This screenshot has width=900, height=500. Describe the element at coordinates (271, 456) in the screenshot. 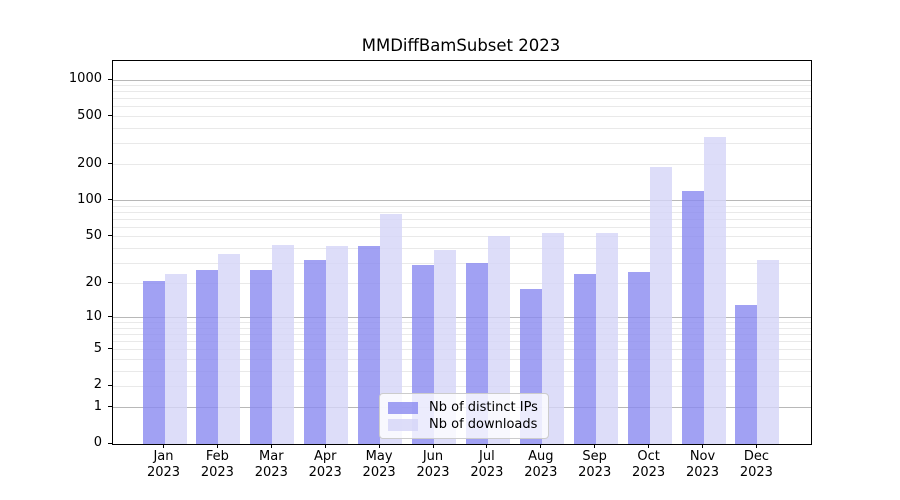

I see `x-tick-label-line: Mar` at that location.